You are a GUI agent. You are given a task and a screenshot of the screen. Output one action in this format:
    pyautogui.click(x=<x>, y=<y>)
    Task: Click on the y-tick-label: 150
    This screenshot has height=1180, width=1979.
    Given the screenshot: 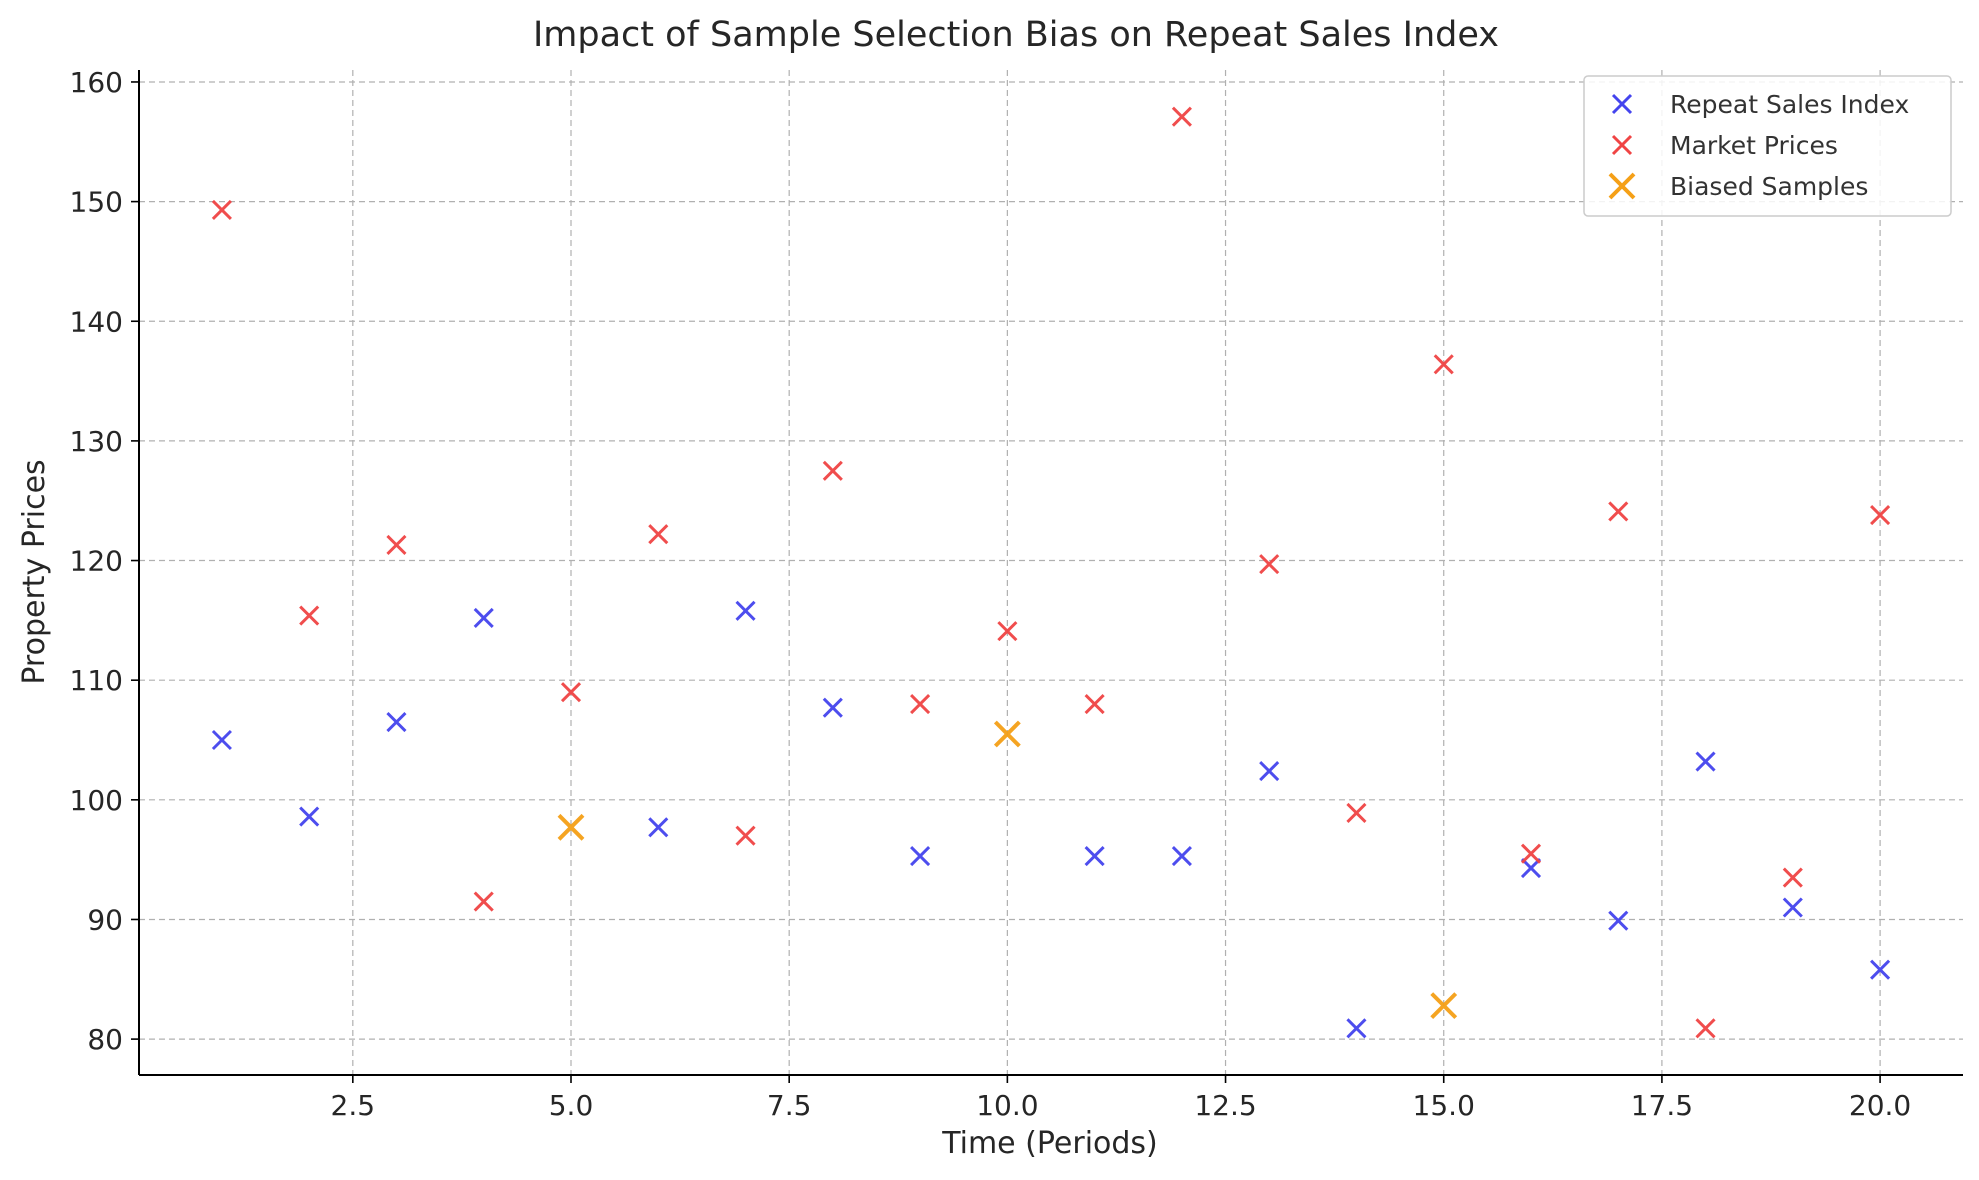 What is the action you would take?
    pyautogui.click(x=96, y=202)
    